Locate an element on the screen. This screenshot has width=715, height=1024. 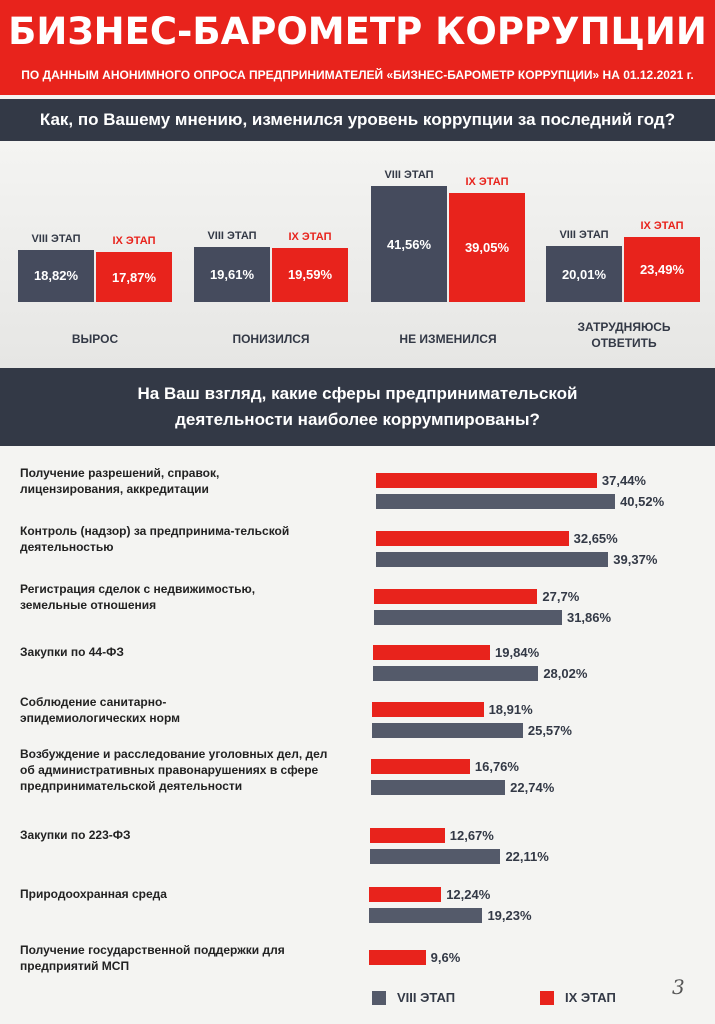
hval-ix-3: 19,84% is located at coordinates (517, 652).